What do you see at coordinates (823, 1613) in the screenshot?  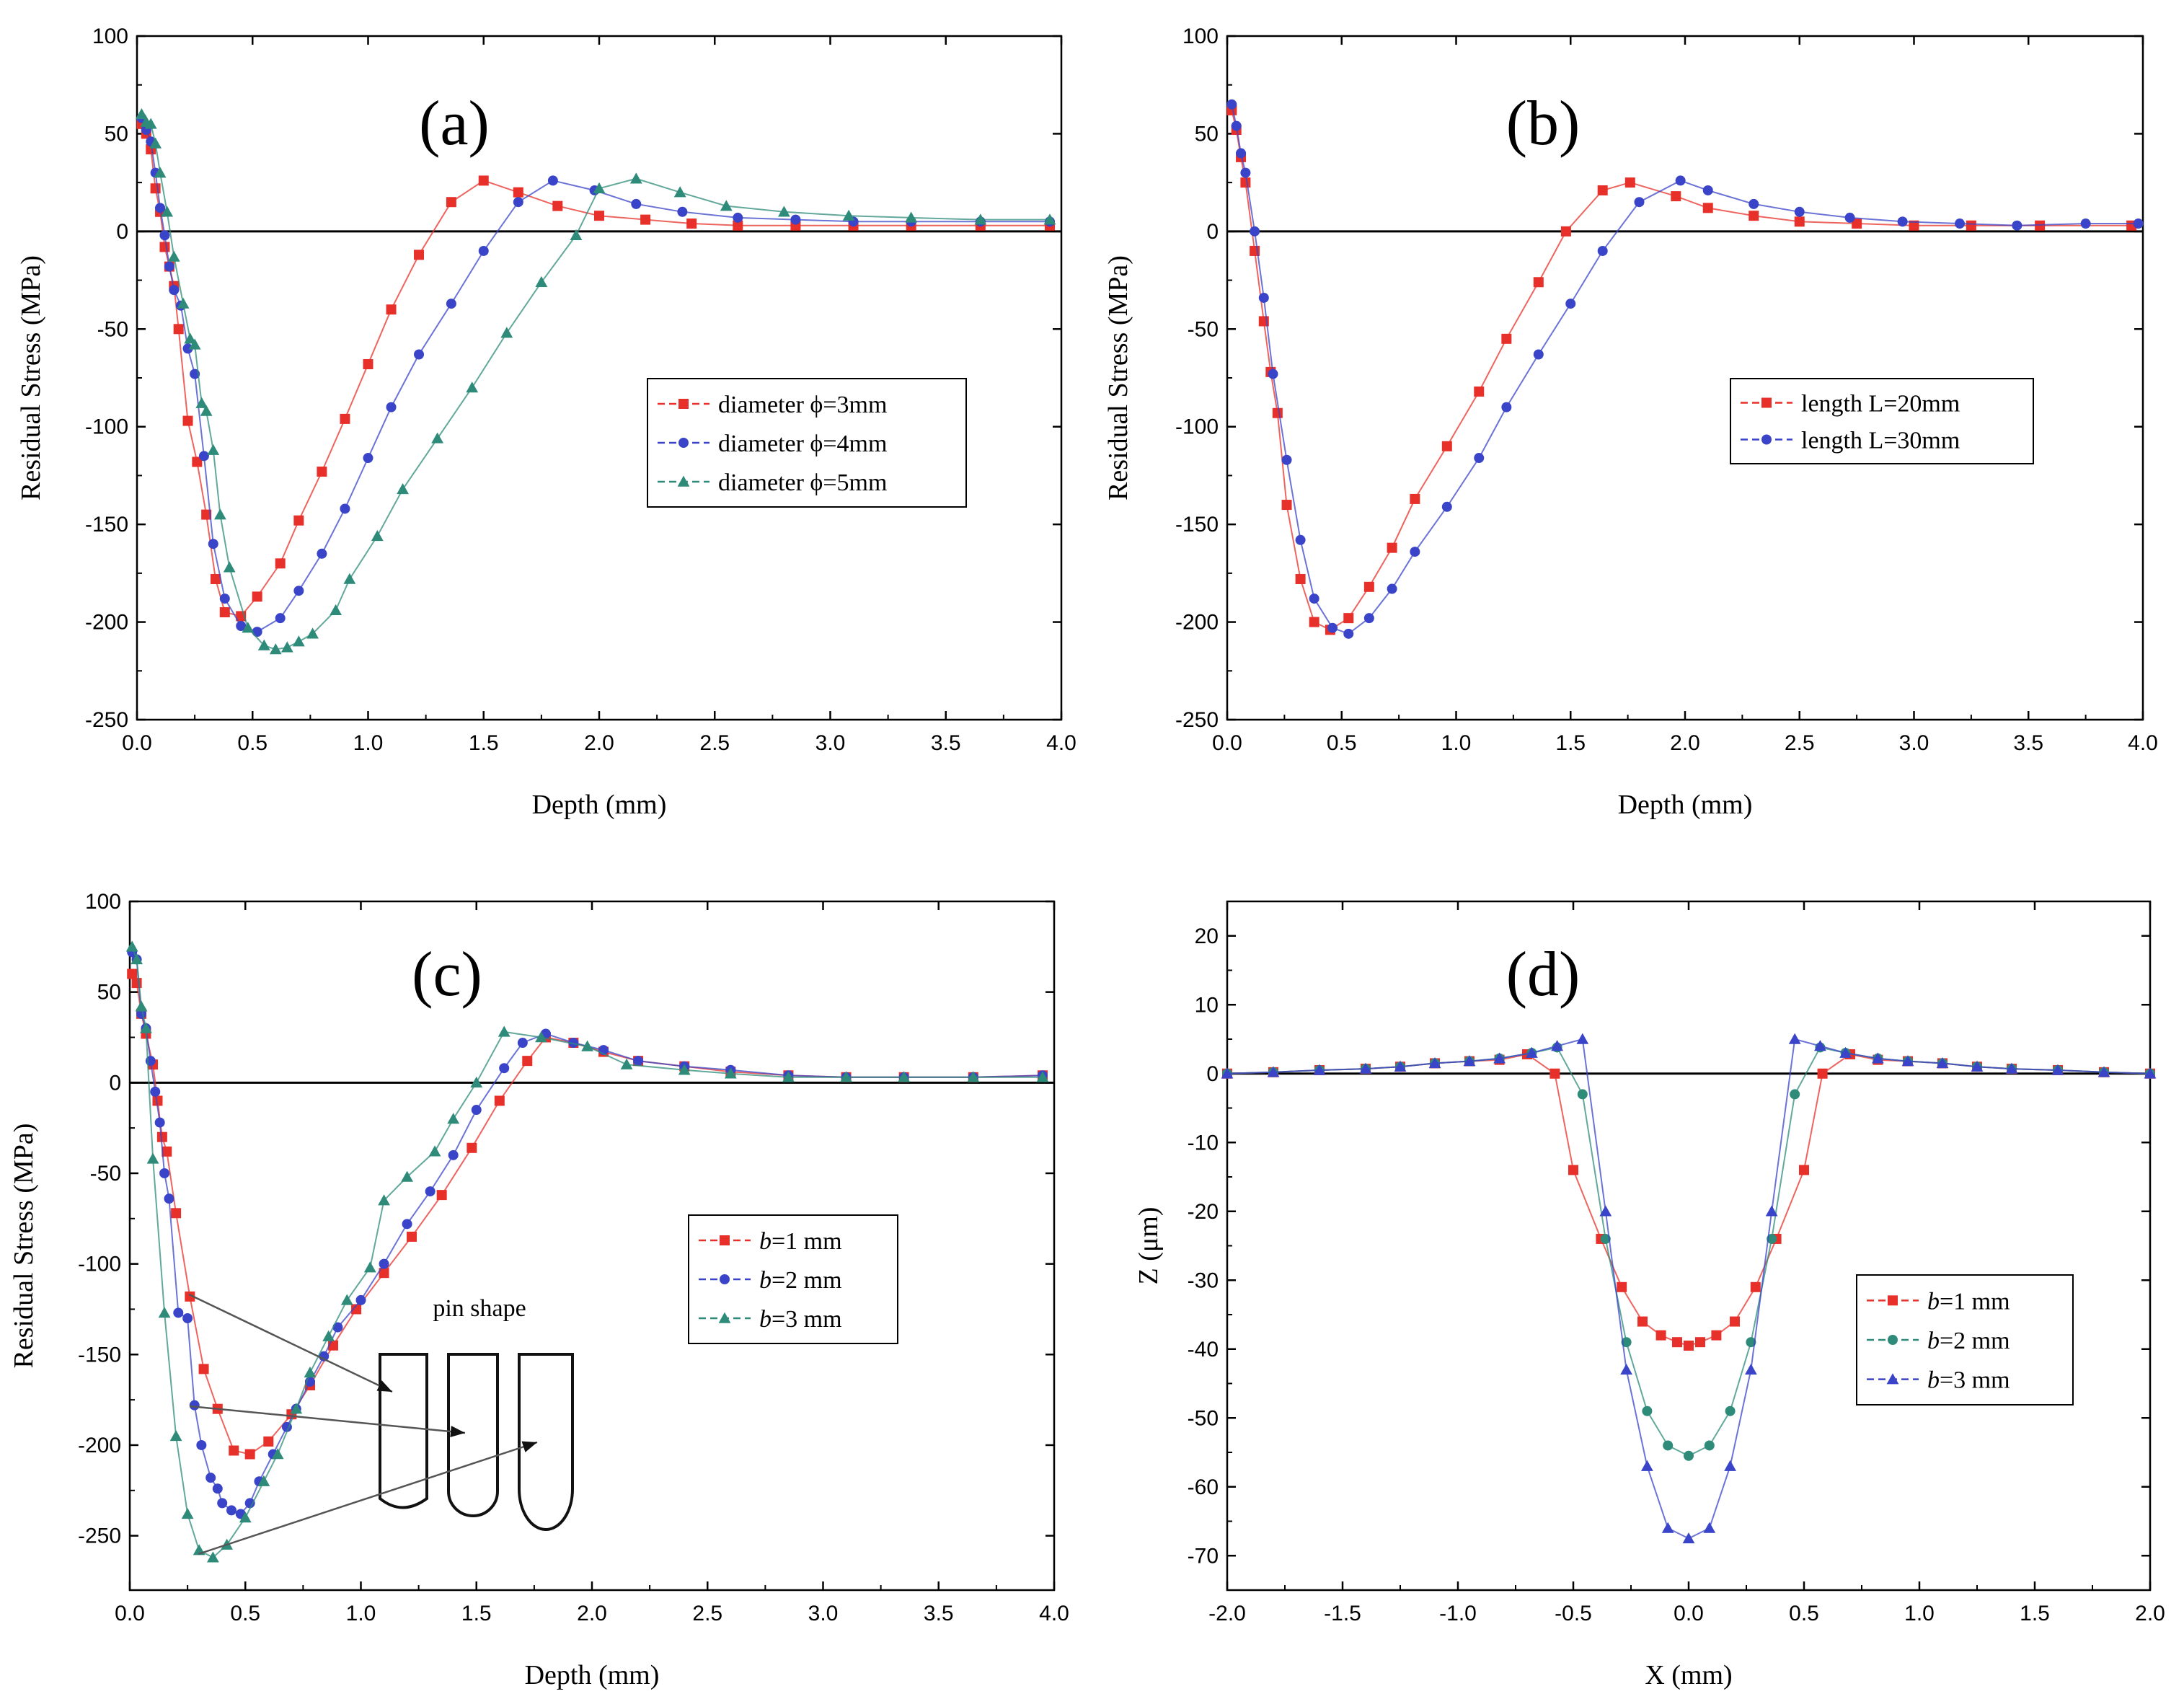 I see `x-tick-label: 3.0` at bounding box center [823, 1613].